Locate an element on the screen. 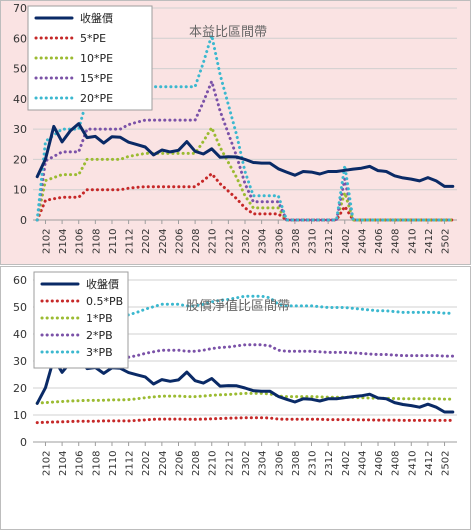 This screenshot has width=471, height=530. pe-x-tick-label: 2102 is located at coordinates (46, 241).